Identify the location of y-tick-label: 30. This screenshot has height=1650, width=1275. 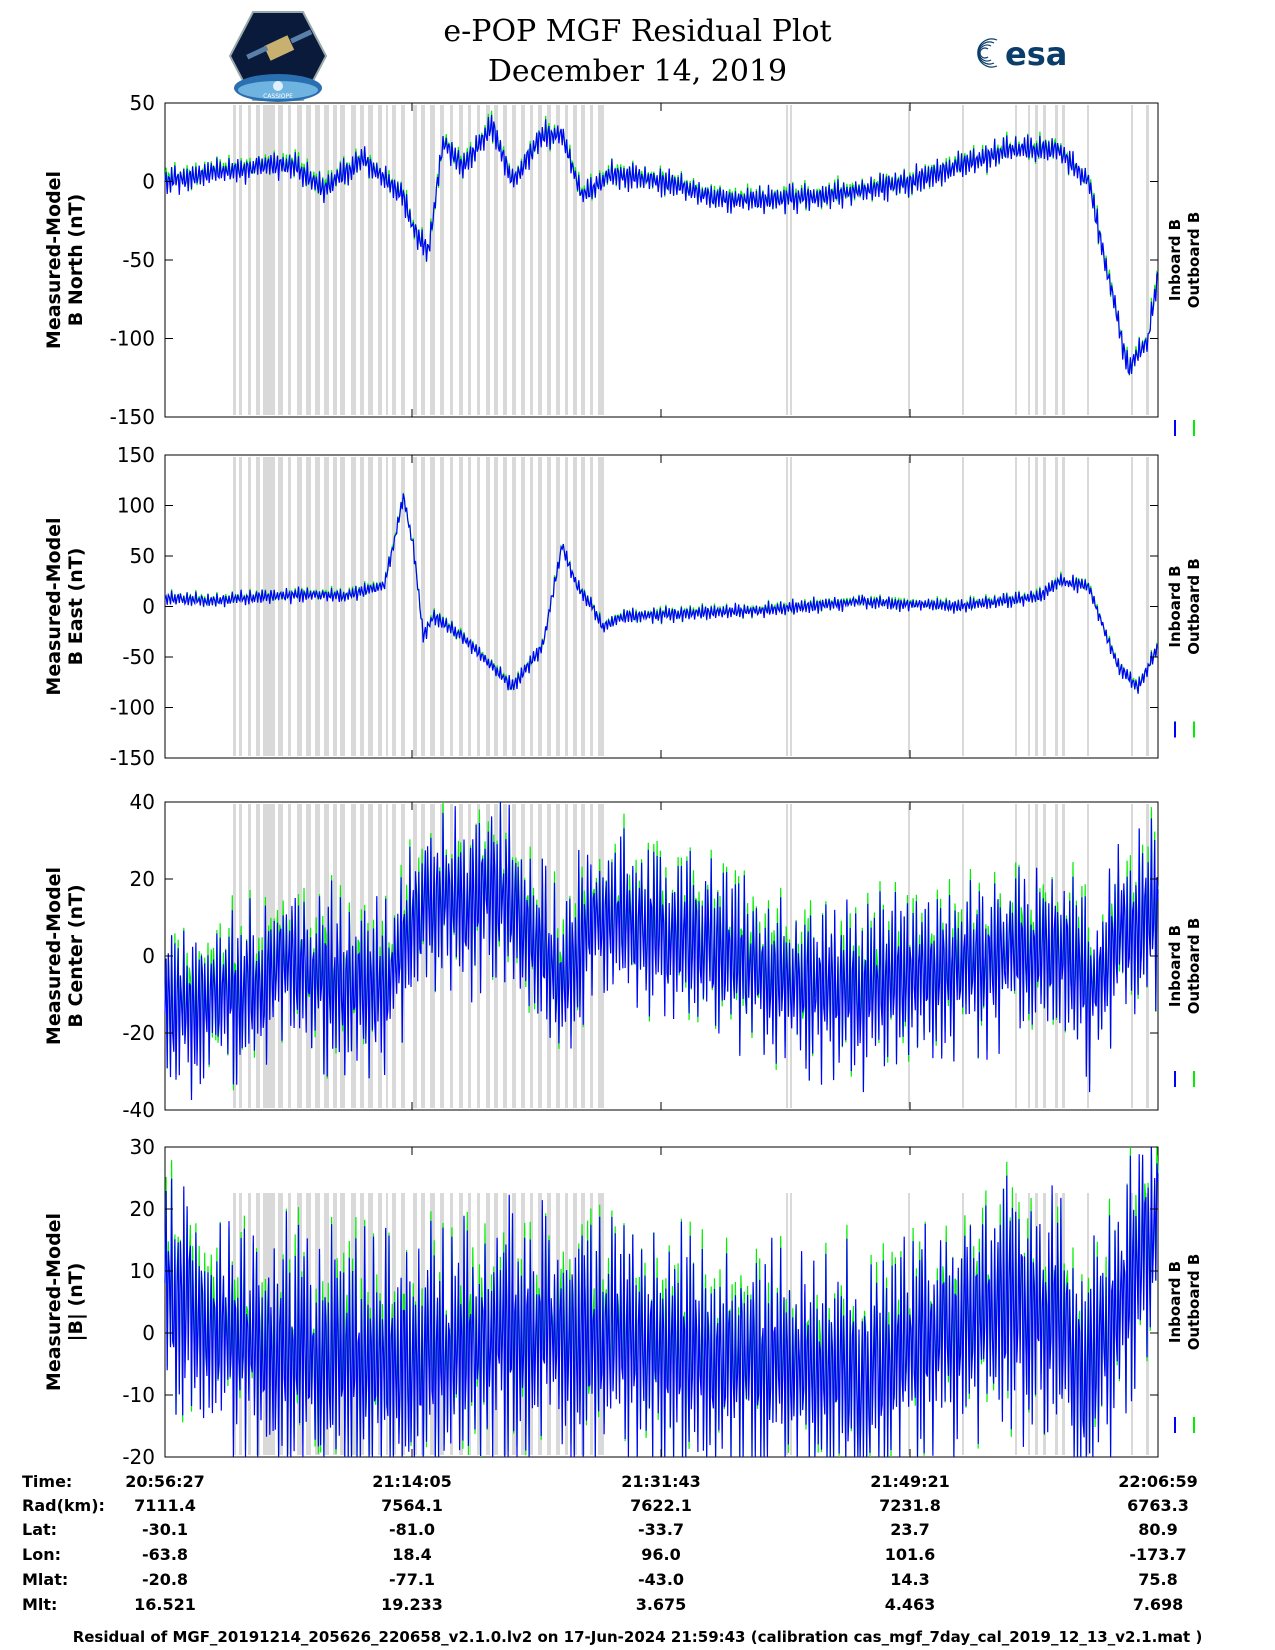
(142, 1147).